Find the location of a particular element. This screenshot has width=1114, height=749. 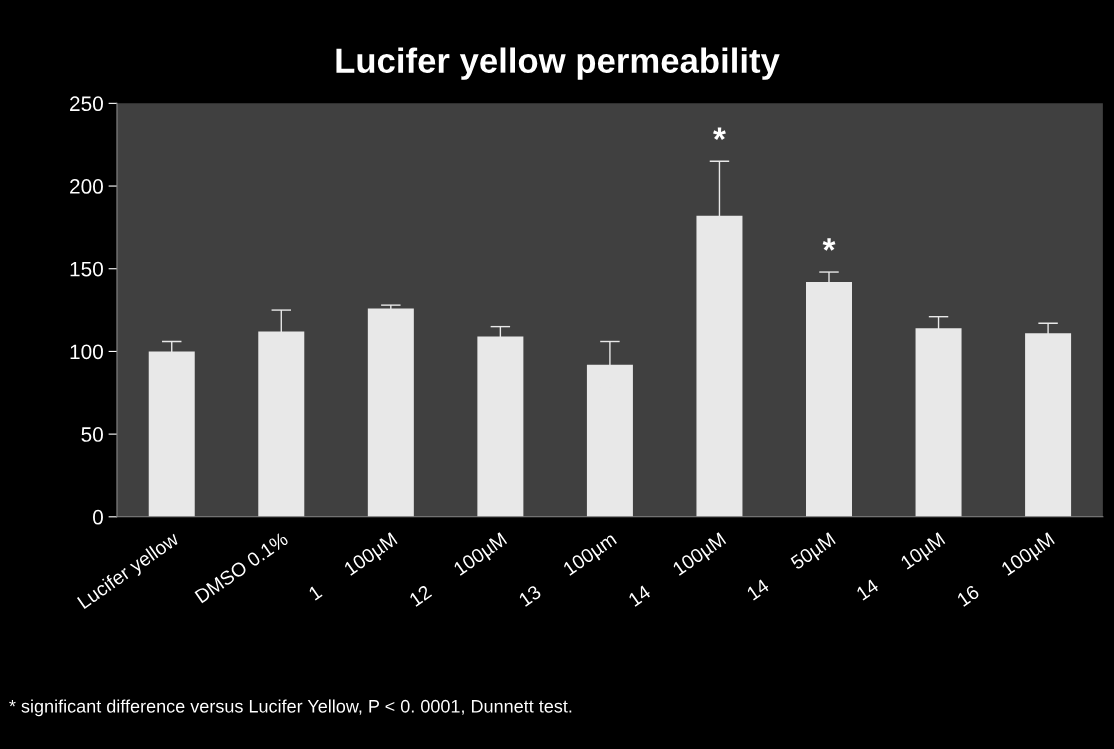

y-tick-label: 150 is located at coordinates (86, 269).